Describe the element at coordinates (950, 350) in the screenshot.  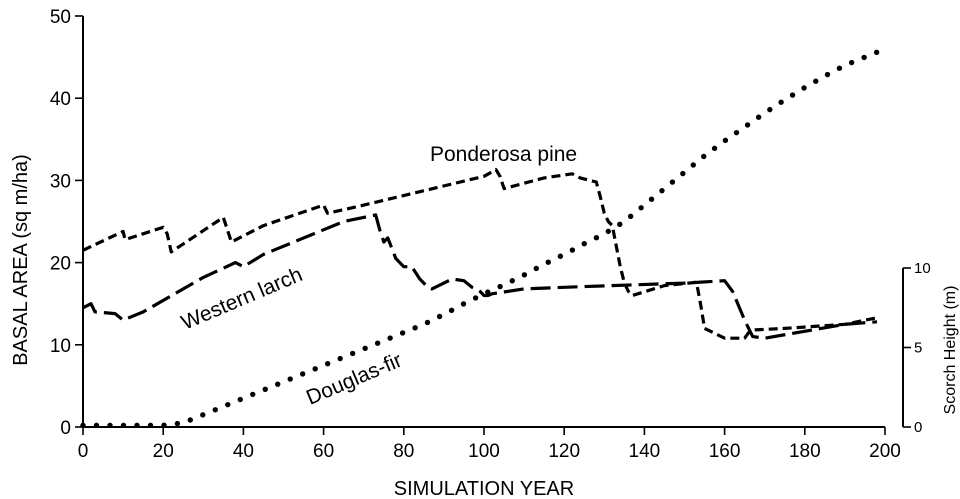
I see `y2-axis-title: Scorch Height (m)` at that location.